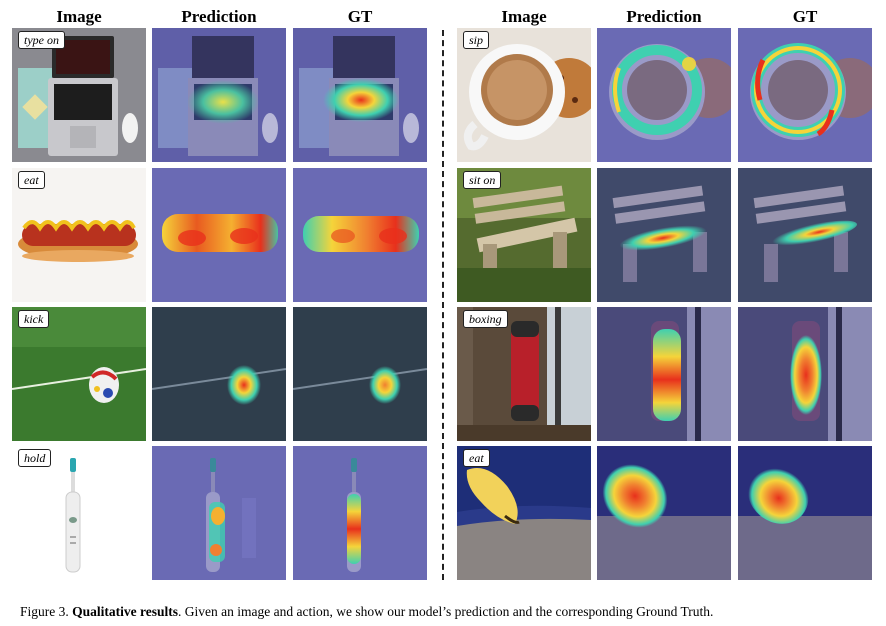  Describe the element at coordinates (482, 180) in the screenshot. I see `action-tag: sit on` at that location.